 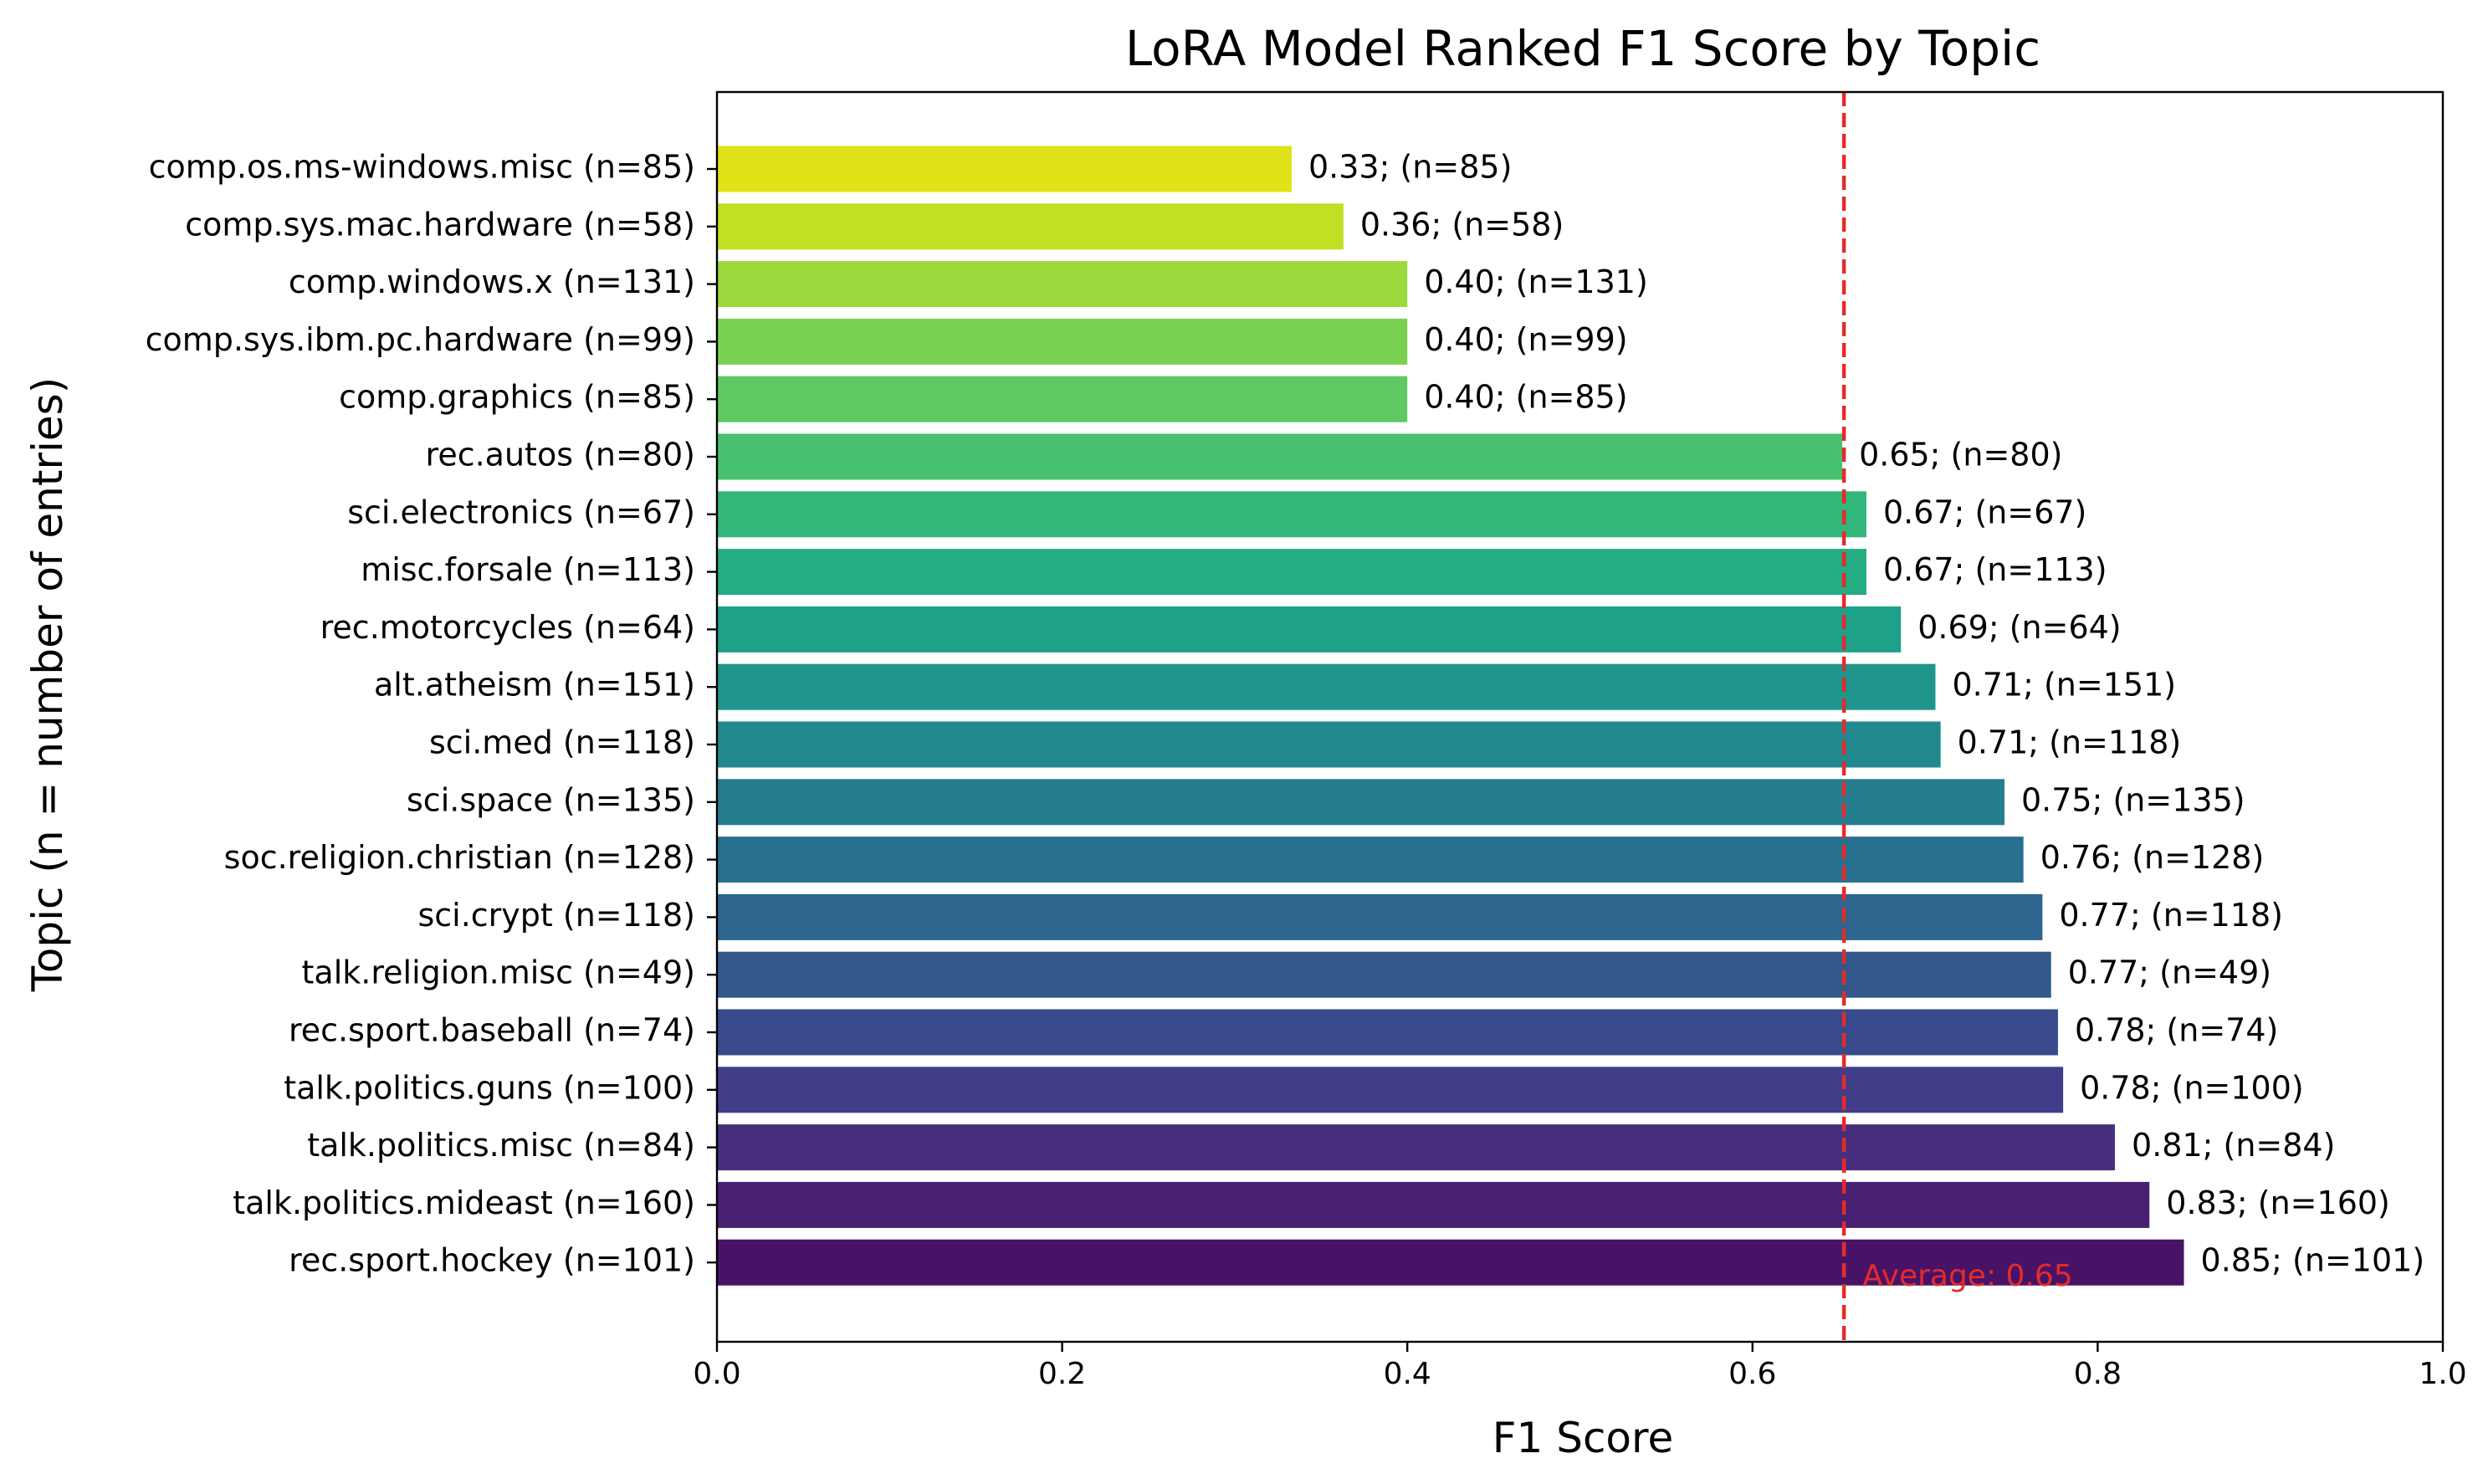 I want to click on data-label-12: 0.76; (n=128), so click(x=2152, y=857).